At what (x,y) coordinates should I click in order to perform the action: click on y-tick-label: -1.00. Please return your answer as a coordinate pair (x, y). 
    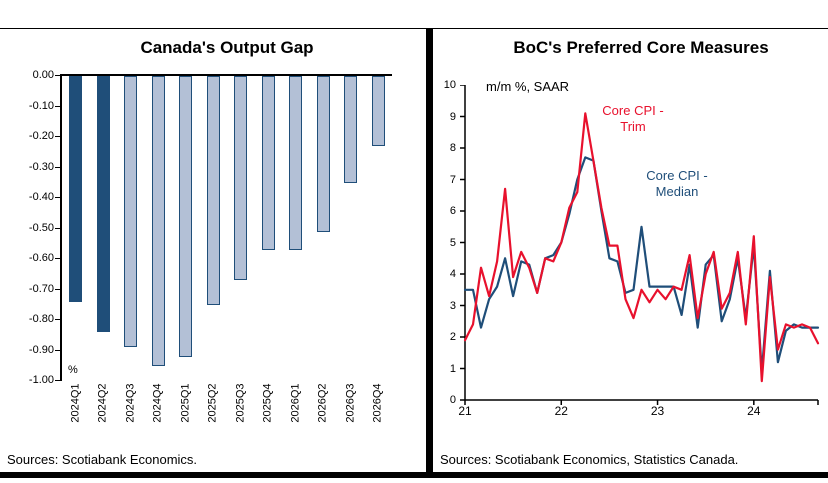
    Looking at the image, I should click on (41, 380).